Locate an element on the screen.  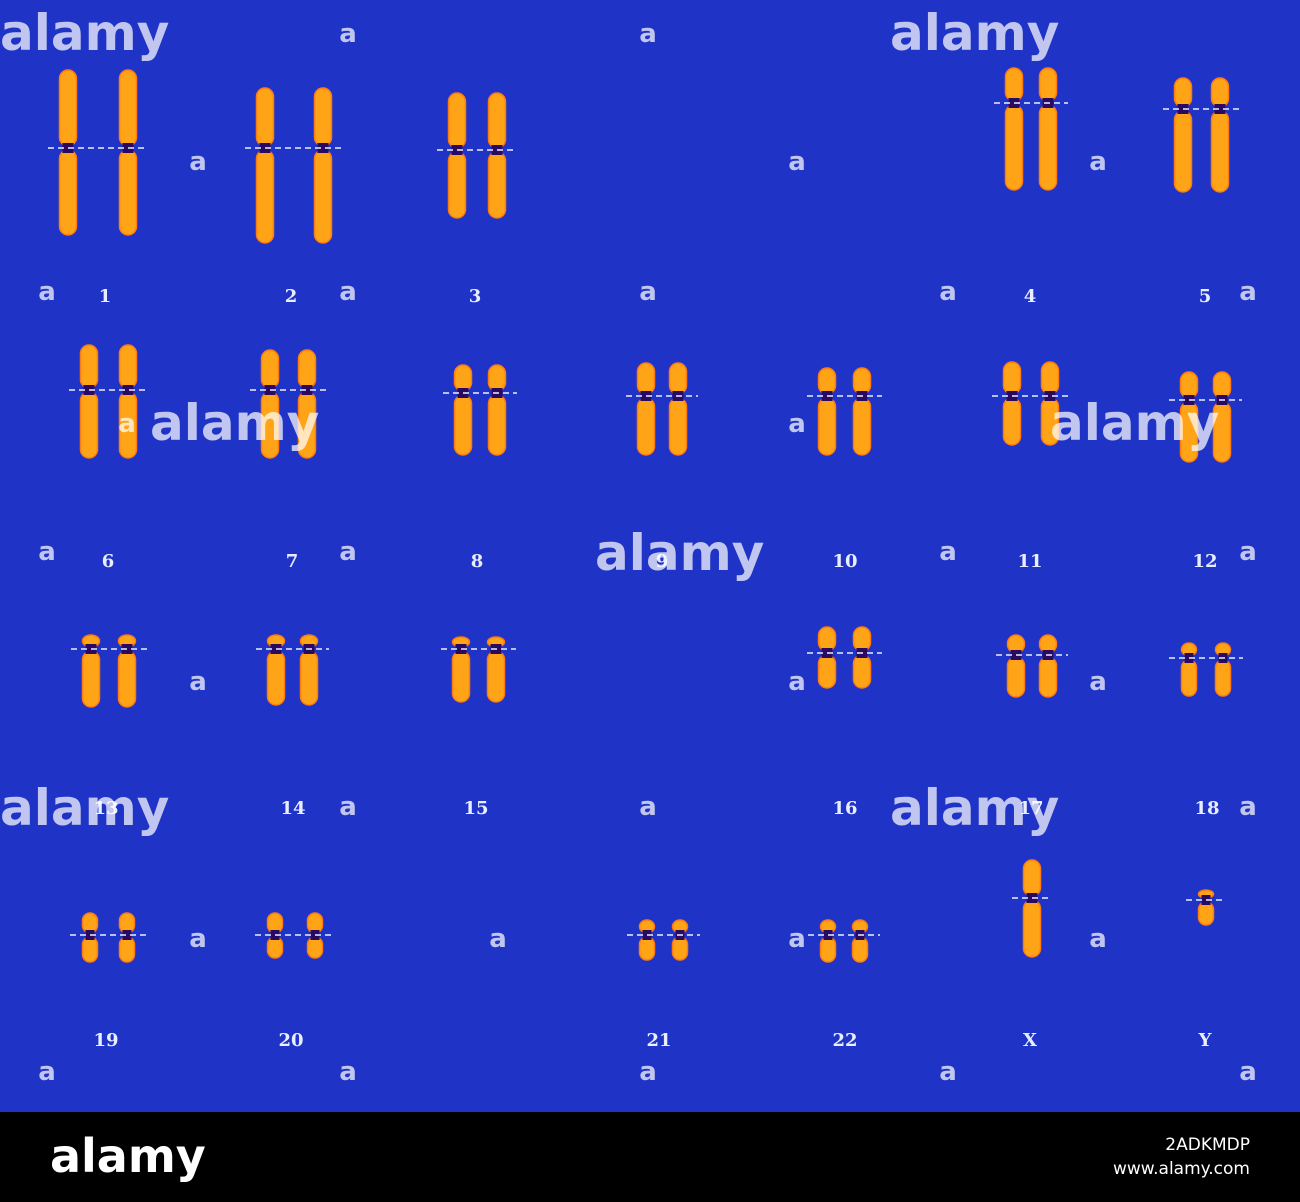
chromosome-label: 22 is located at coordinates (844, 1040).